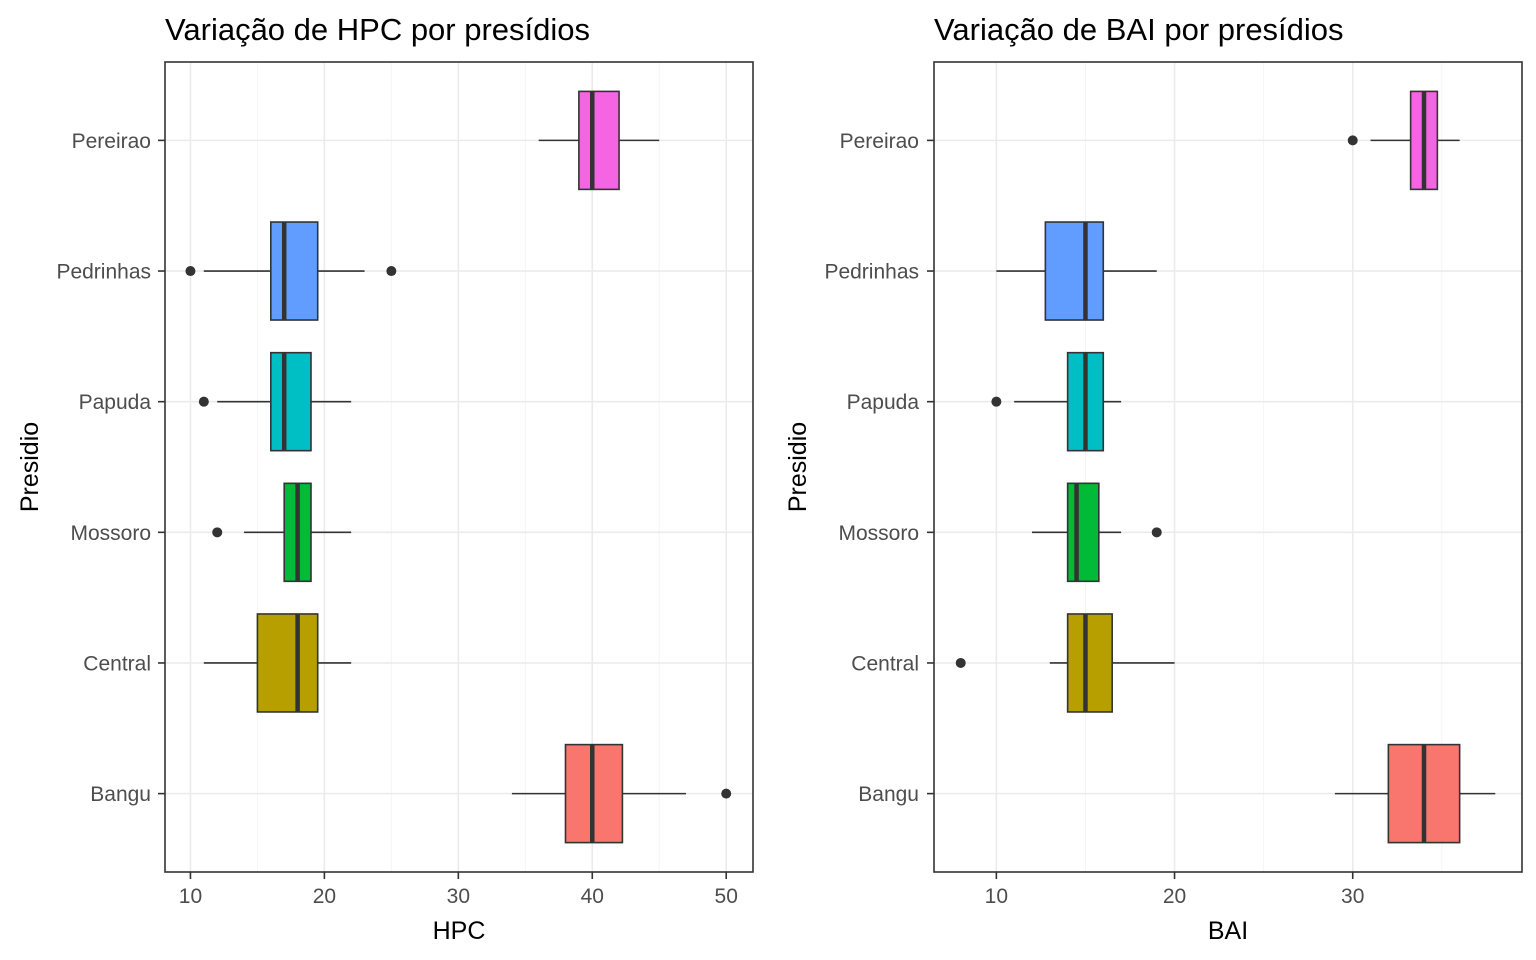 The height and width of the screenshot is (960, 1536). What do you see at coordinates (592, 896) in the screenshot?
I see `x-tick-label: 40` at bounding box center [592, 896].